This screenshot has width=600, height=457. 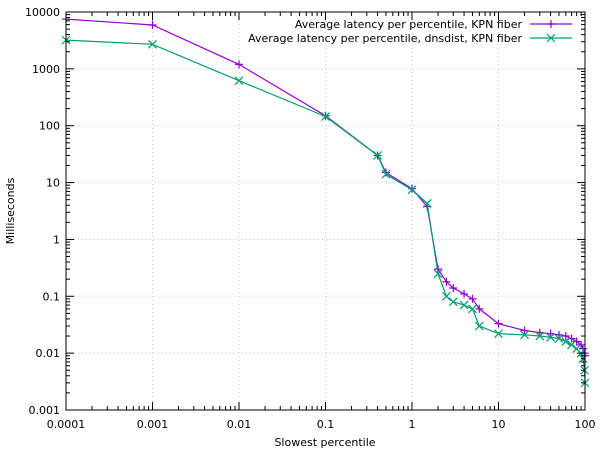 What do you see at coordinates (66, 424) in the screenshot?
I see `x-tick-label: 0.0001` at bounding box center [66, 424].